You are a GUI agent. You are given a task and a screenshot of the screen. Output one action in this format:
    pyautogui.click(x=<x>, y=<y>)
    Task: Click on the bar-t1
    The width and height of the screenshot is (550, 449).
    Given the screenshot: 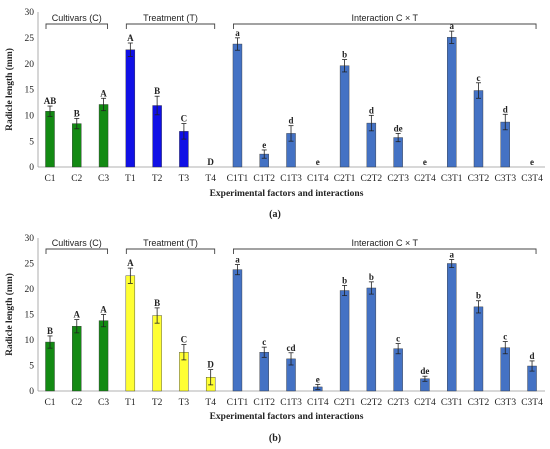 What is the action you would take?
    pyautogui.click(x=130, y=333)
    